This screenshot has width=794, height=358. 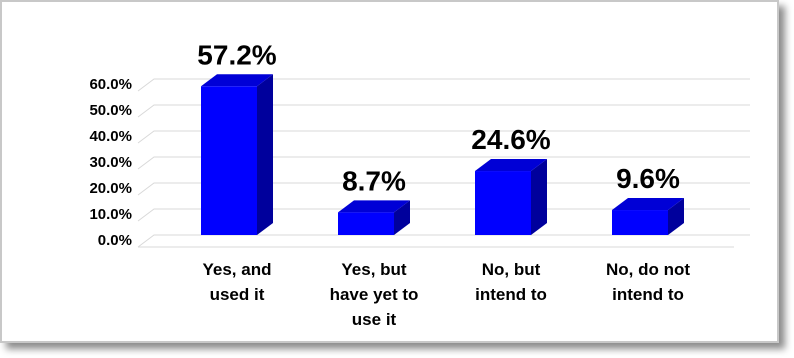 I want to click on x-tick-label: No, but, so click(x=511, y=269).